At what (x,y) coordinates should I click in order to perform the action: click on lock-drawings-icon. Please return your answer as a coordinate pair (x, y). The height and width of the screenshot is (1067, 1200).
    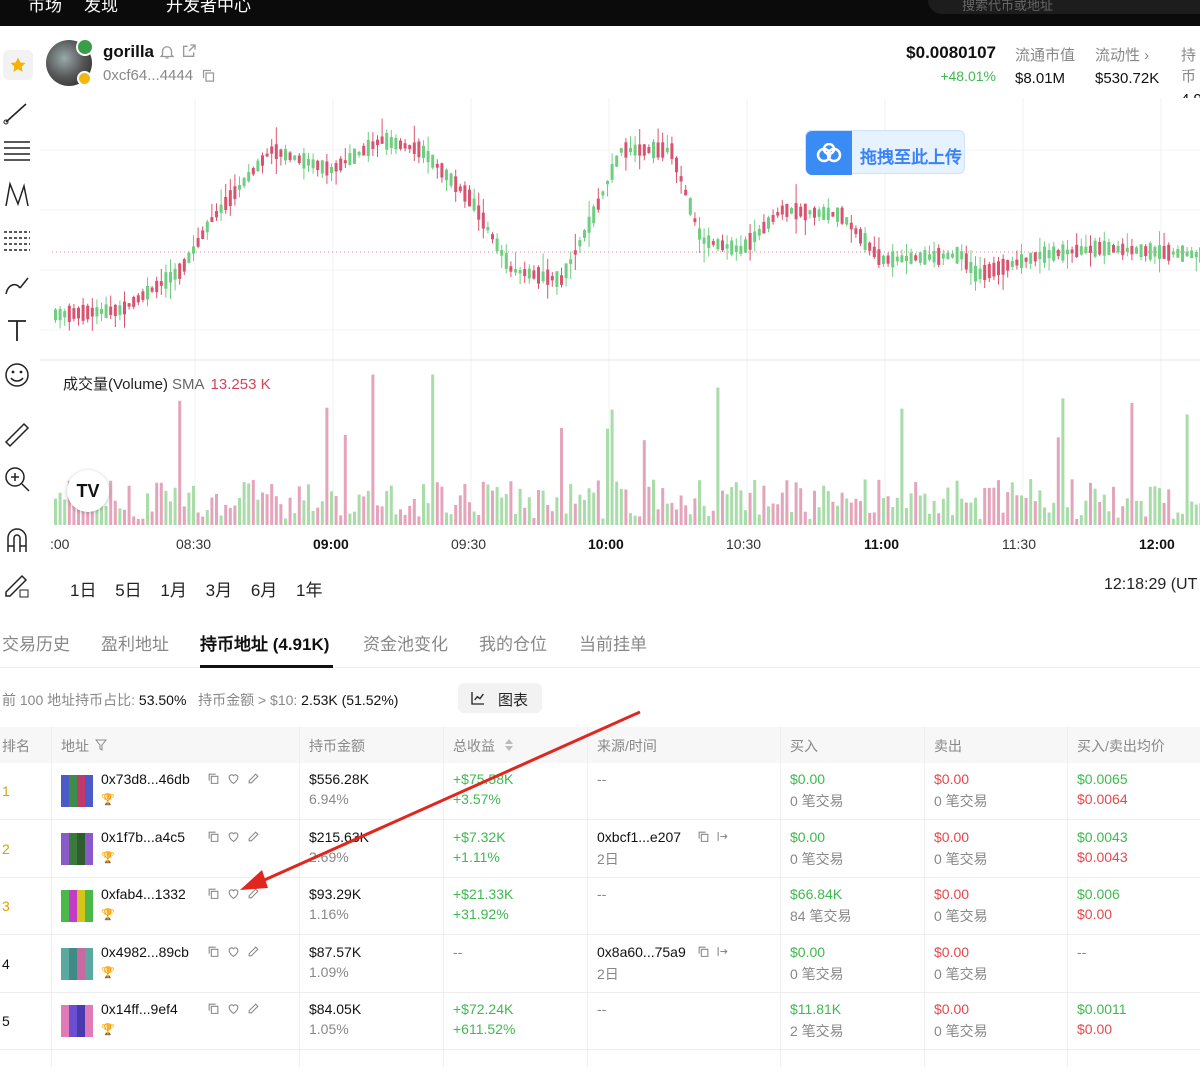
    Looking at the image, I should click on (17, 585).